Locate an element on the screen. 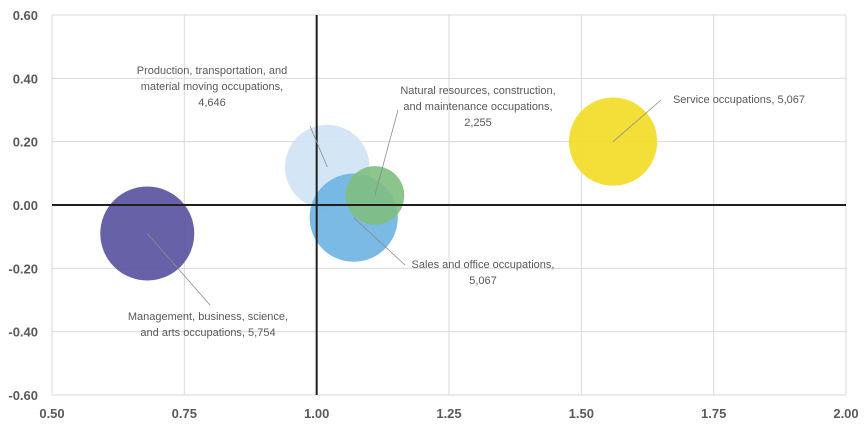  y-tick-label: -0.40 is located at coordinates (23, 332).